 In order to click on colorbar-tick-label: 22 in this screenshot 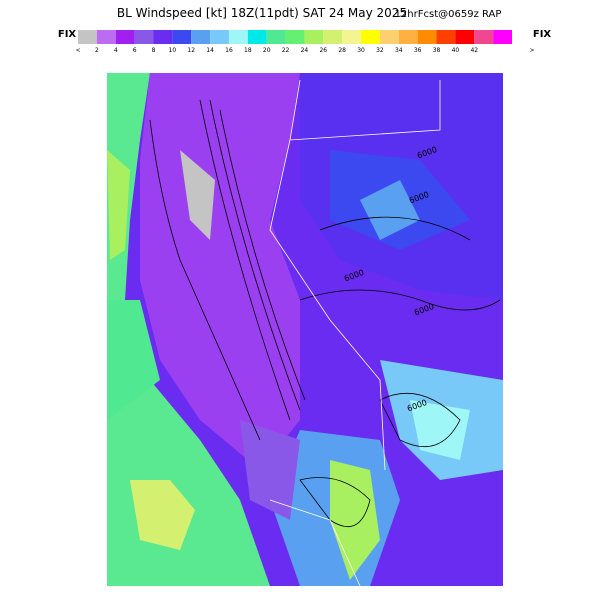, I will do `click(286, 50)`.